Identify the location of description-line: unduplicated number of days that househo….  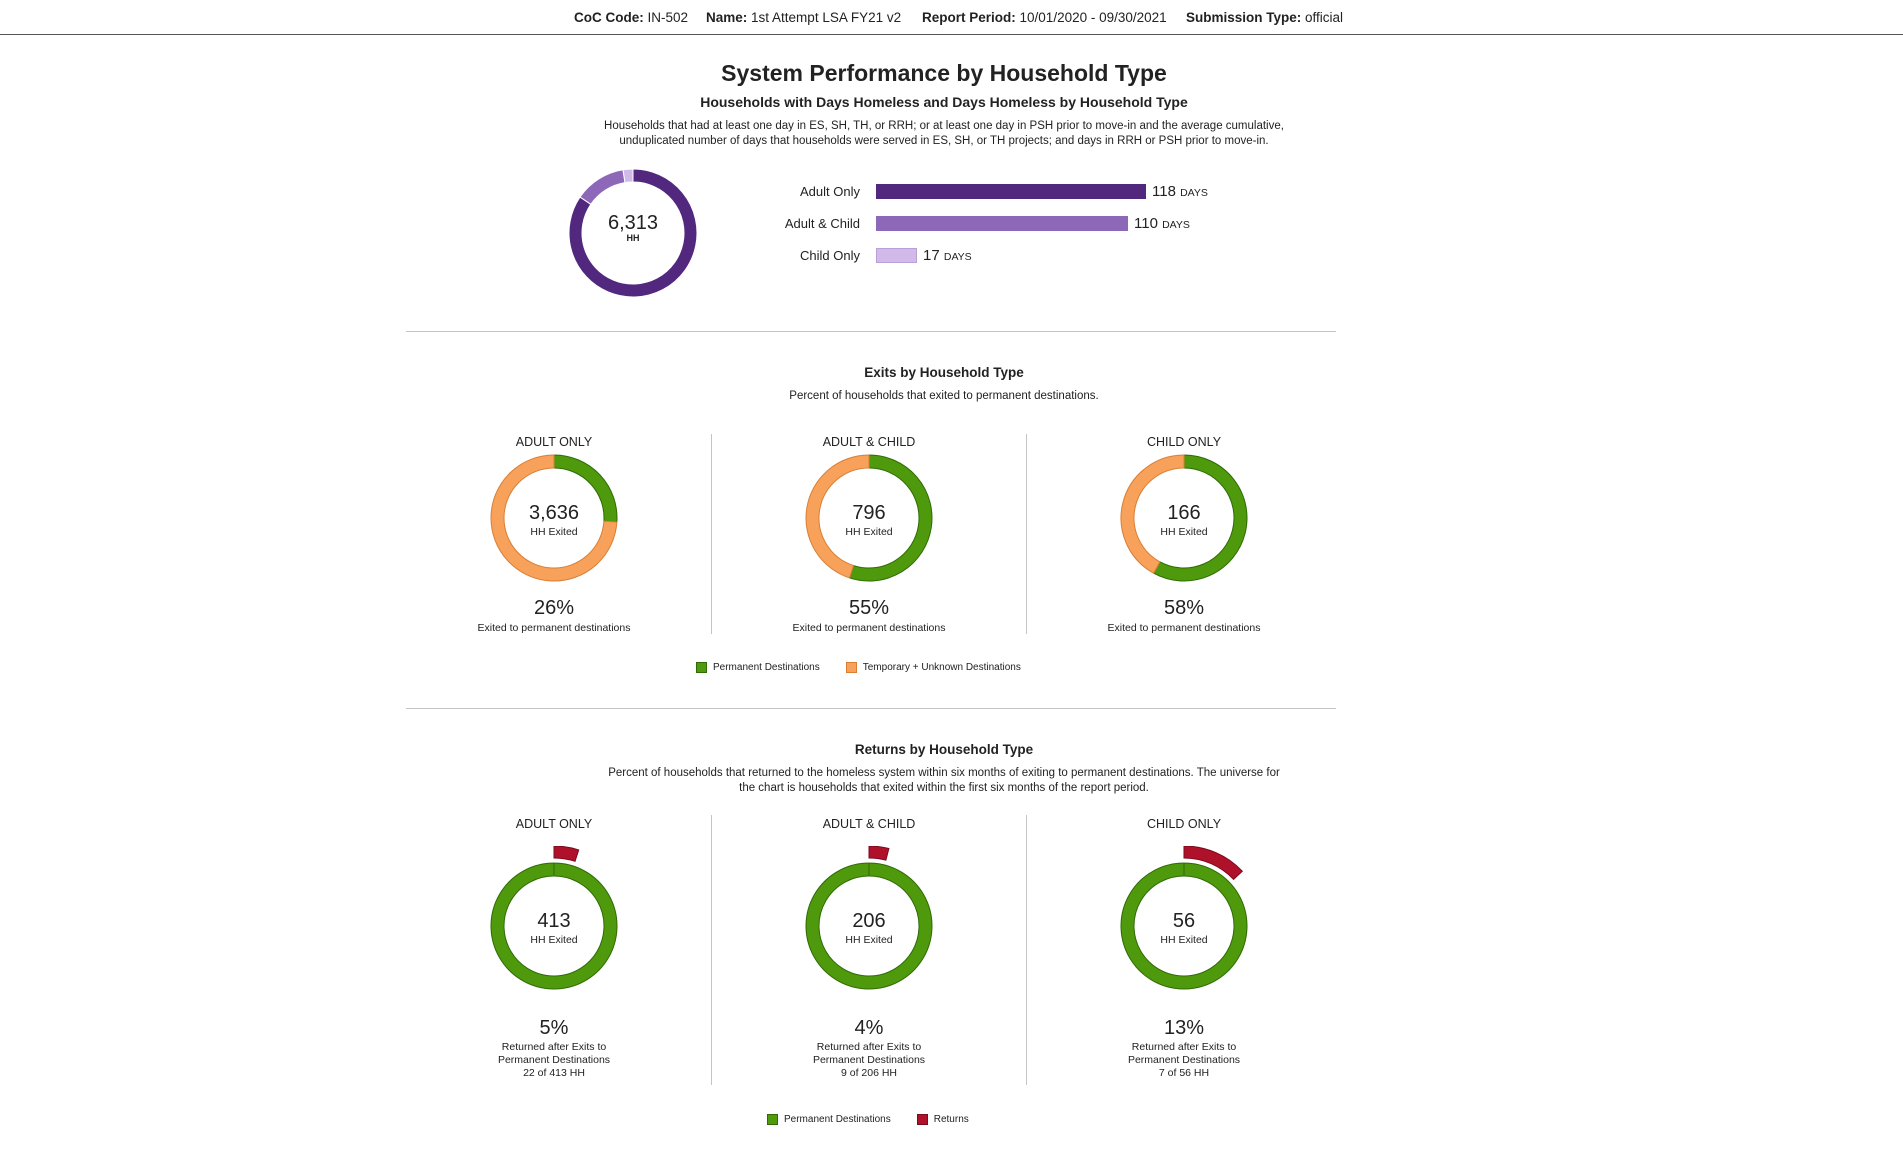
(944, 140).